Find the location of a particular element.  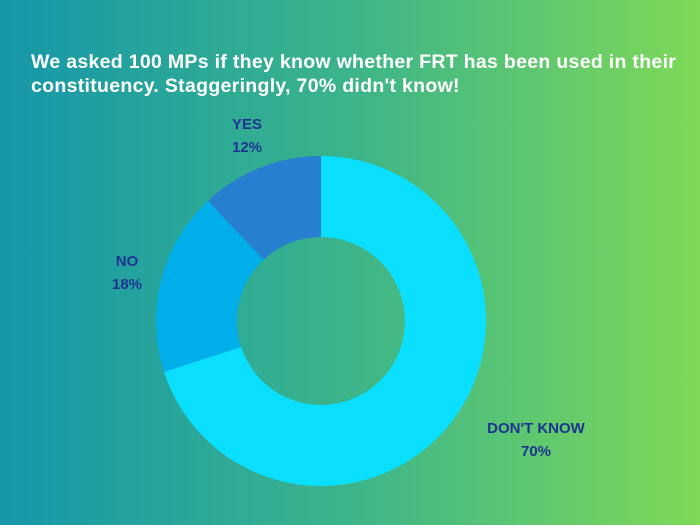

slice-value: 18% is located at coordinates (127, 284).